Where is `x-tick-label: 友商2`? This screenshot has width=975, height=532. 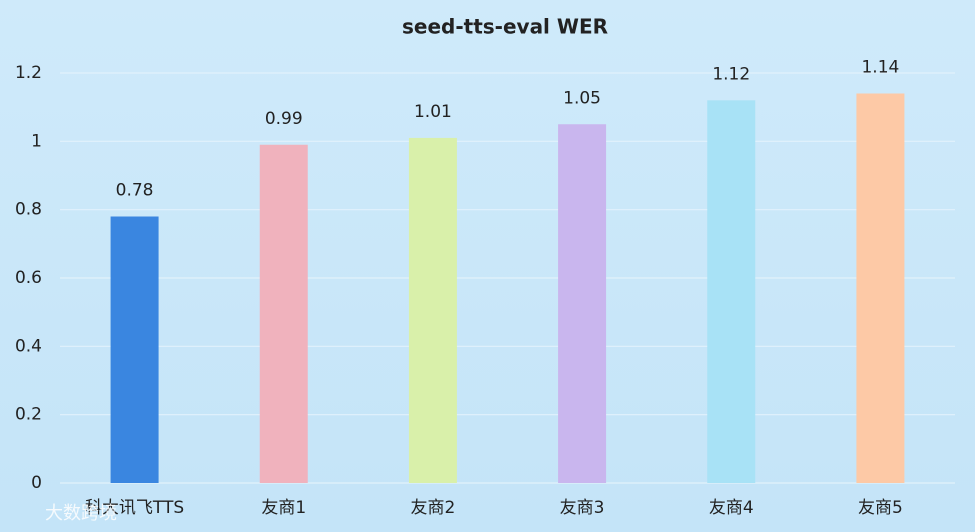 x-tick-label: 友商2 is located at coordinates (433, 508).